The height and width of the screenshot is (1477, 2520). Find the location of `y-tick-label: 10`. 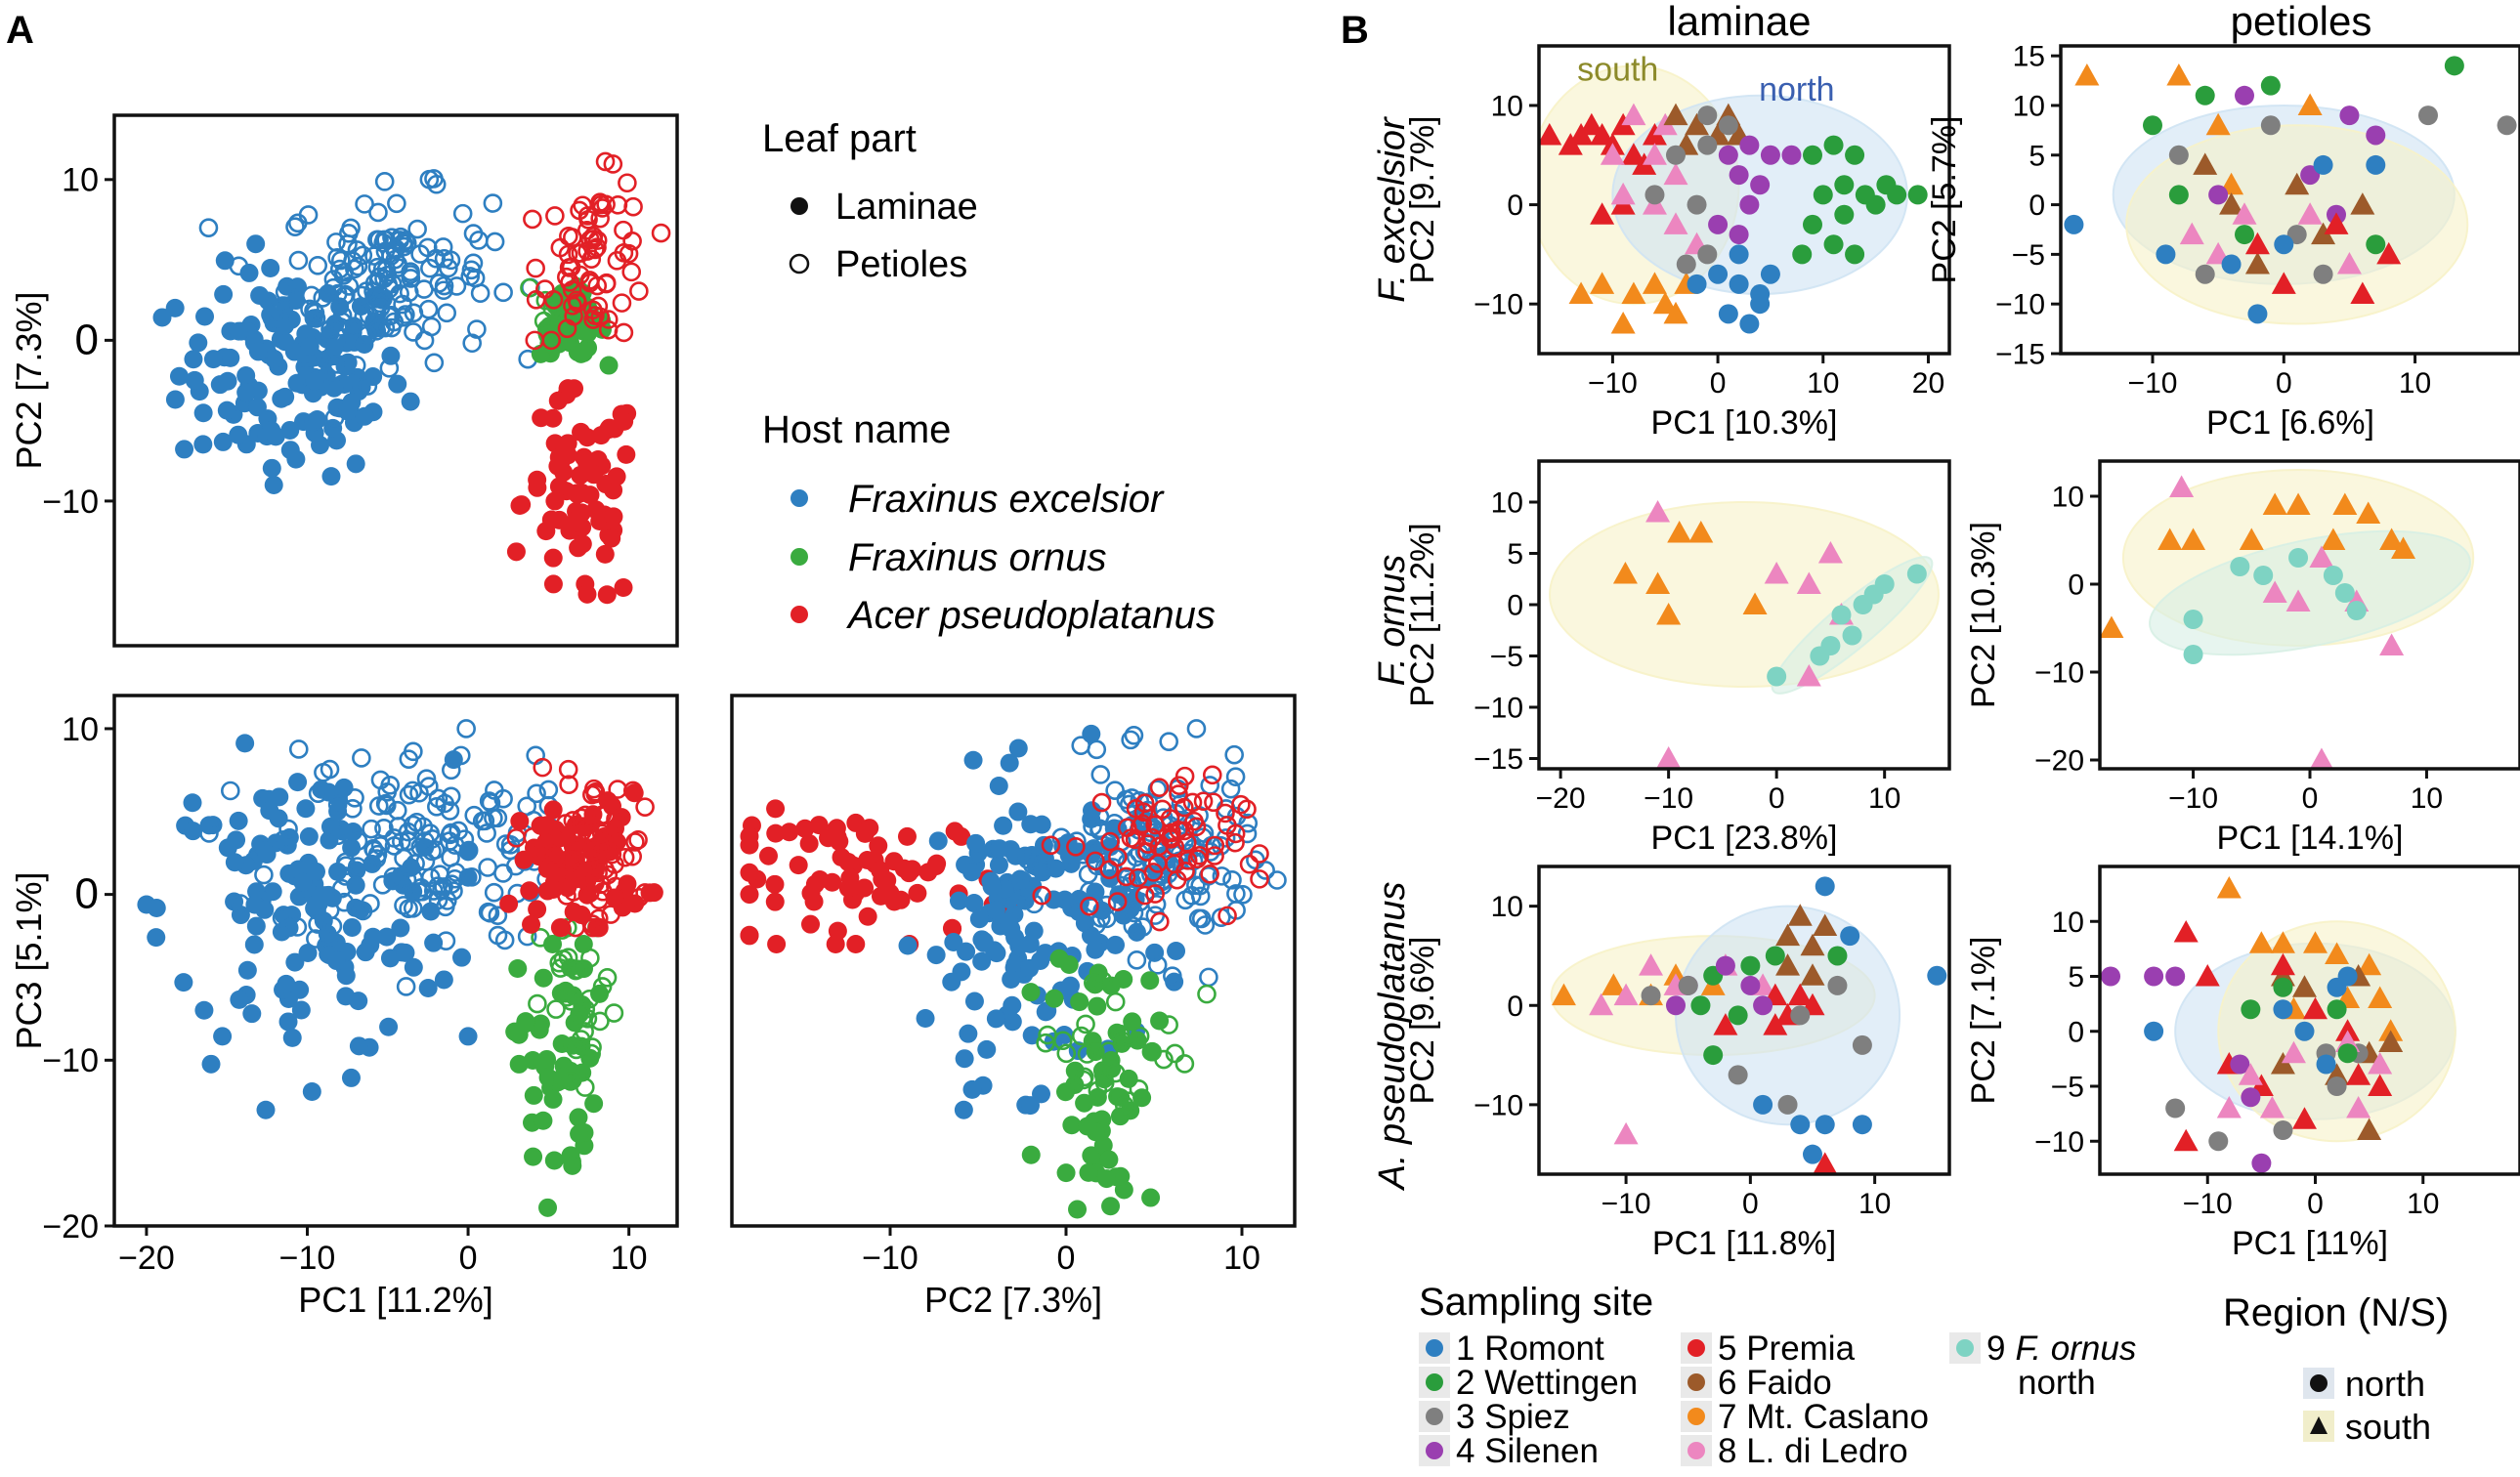

y-tick-label: 10 is located at coordinates (2029, 106).